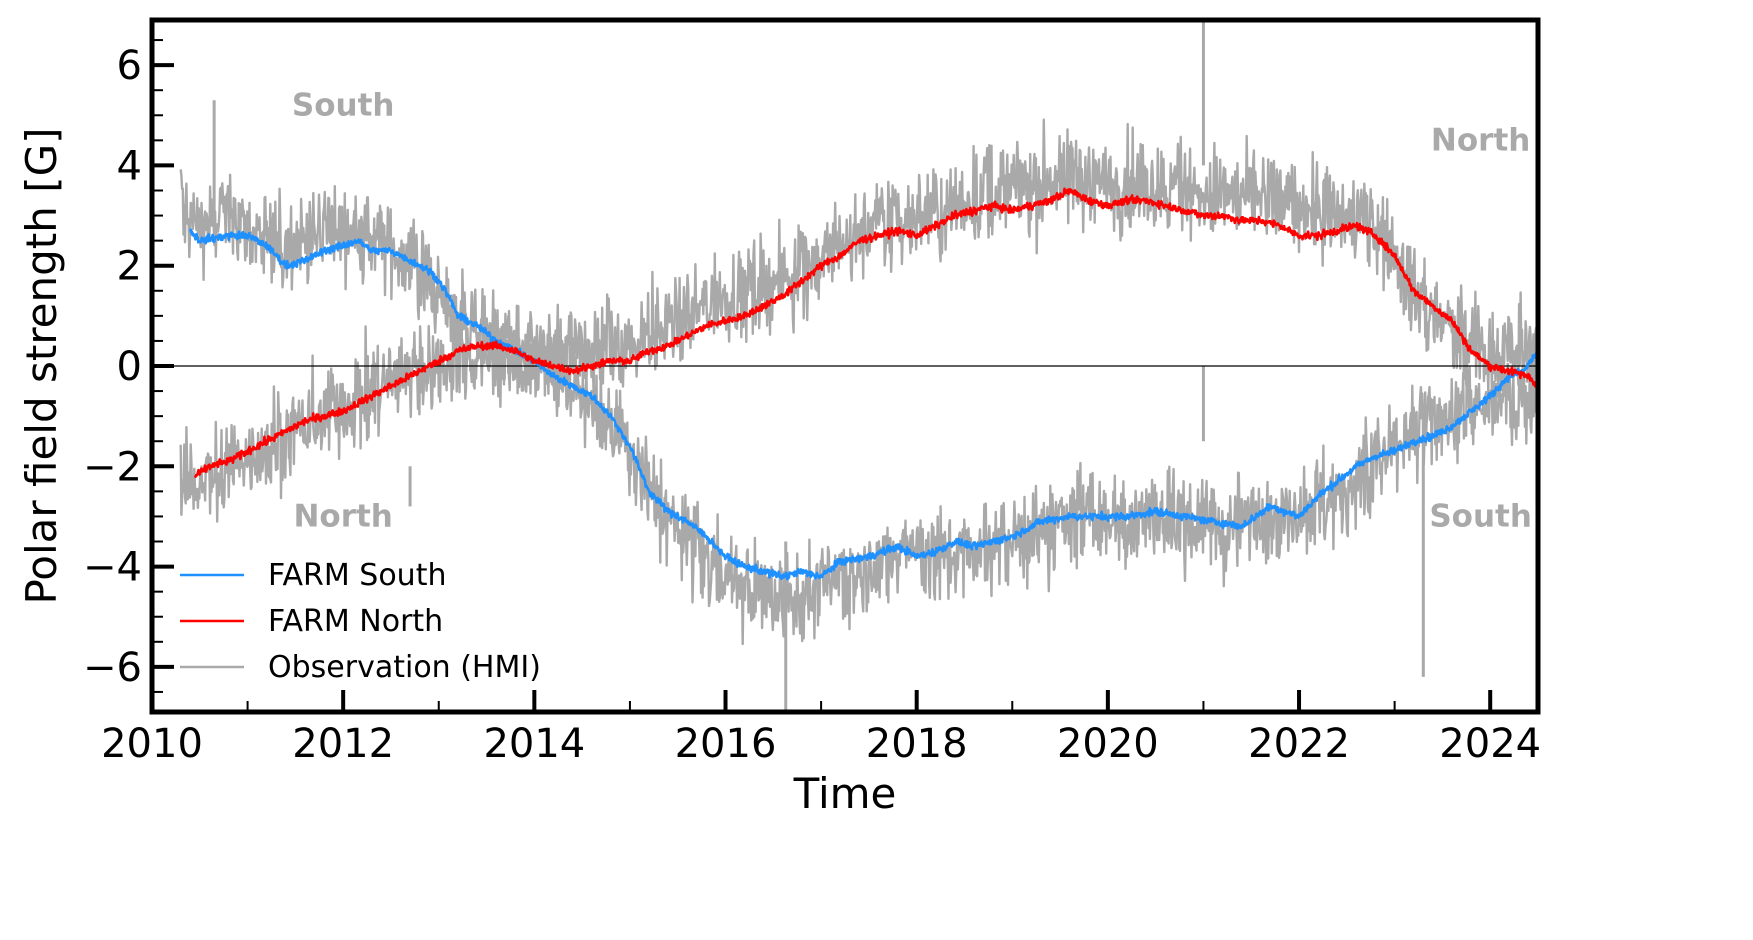 This screenshot has height=940, width=1753. Describe the element at coordinates (355, 621) in the screenshot. I see `legend-label: FARM North` at that location.